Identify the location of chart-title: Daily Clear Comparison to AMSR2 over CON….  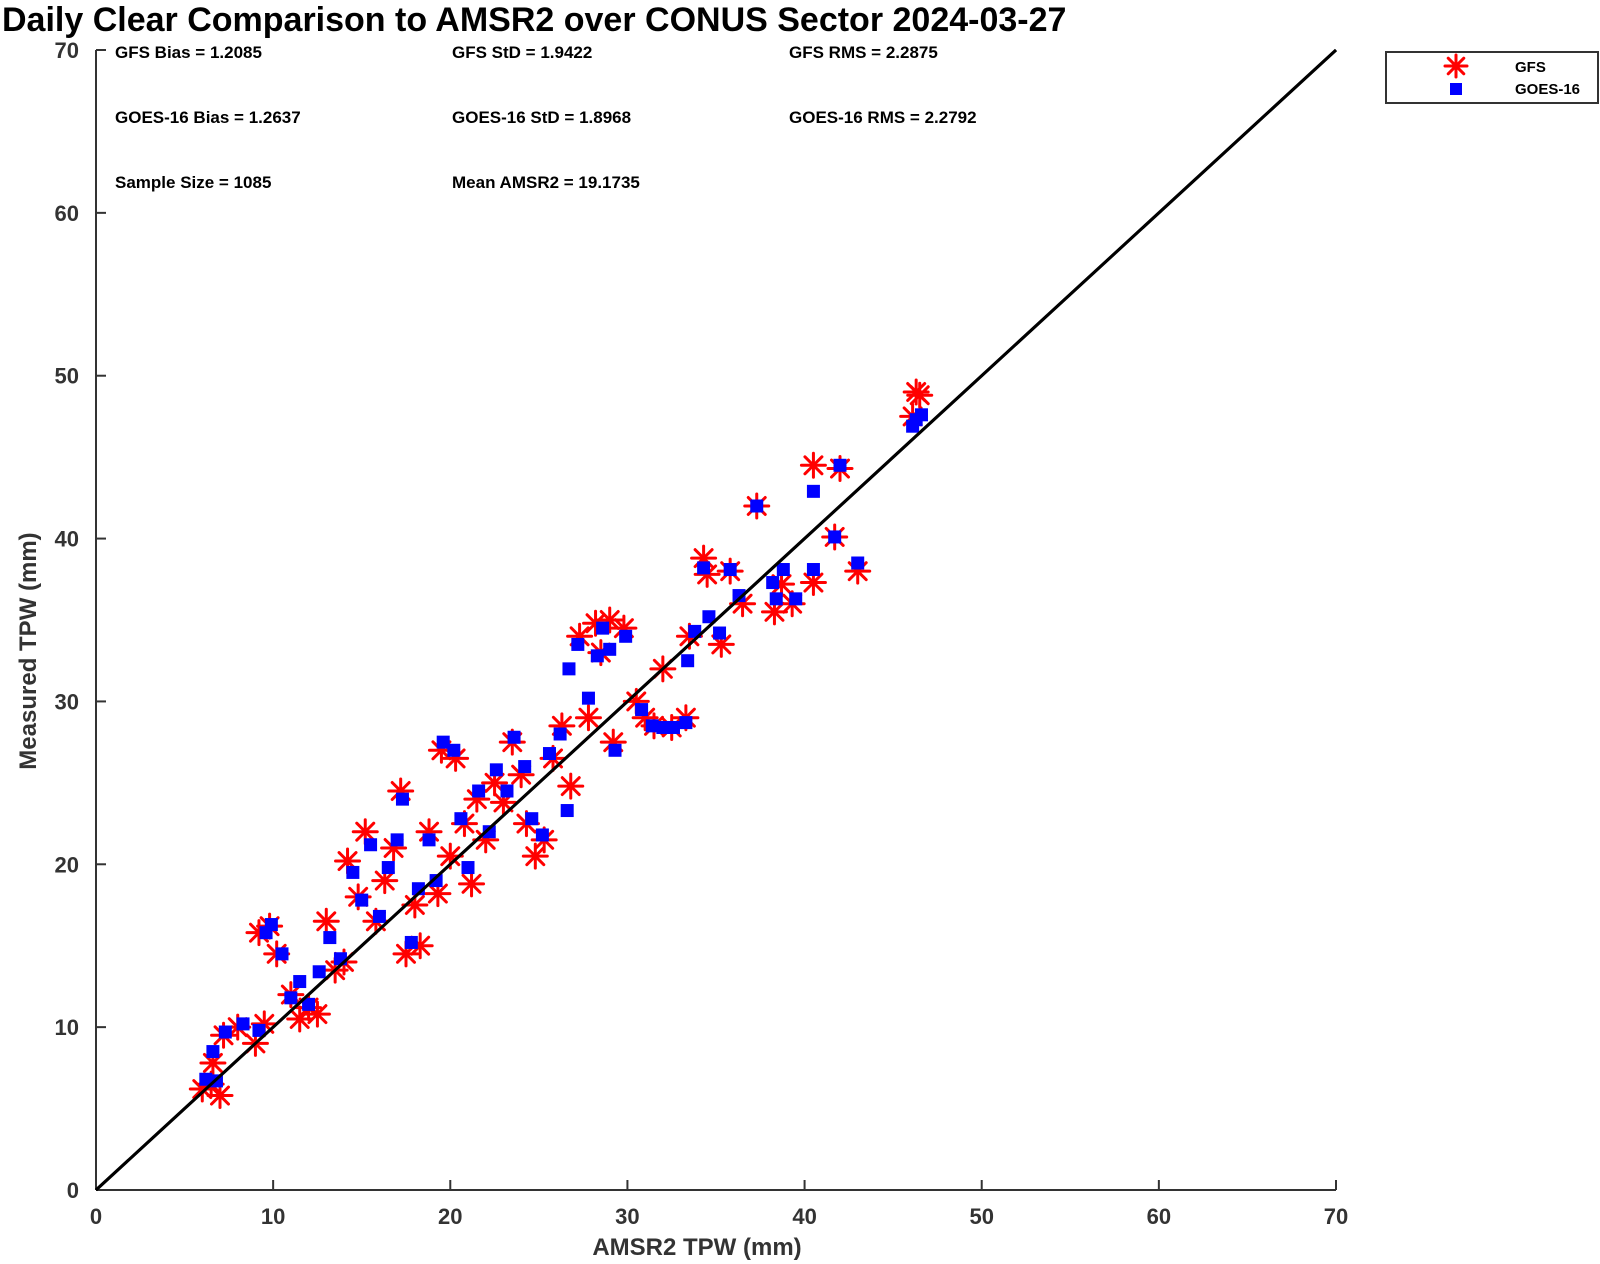
(534, 20).